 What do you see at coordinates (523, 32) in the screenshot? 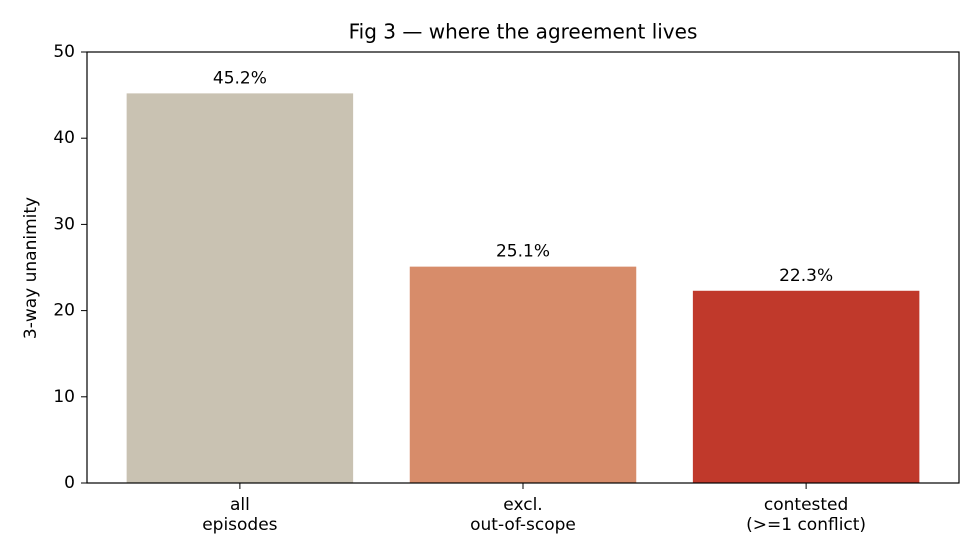
I see `chart-title: Fig 3 — where the agreement lives` at bounding box center [523, 32].